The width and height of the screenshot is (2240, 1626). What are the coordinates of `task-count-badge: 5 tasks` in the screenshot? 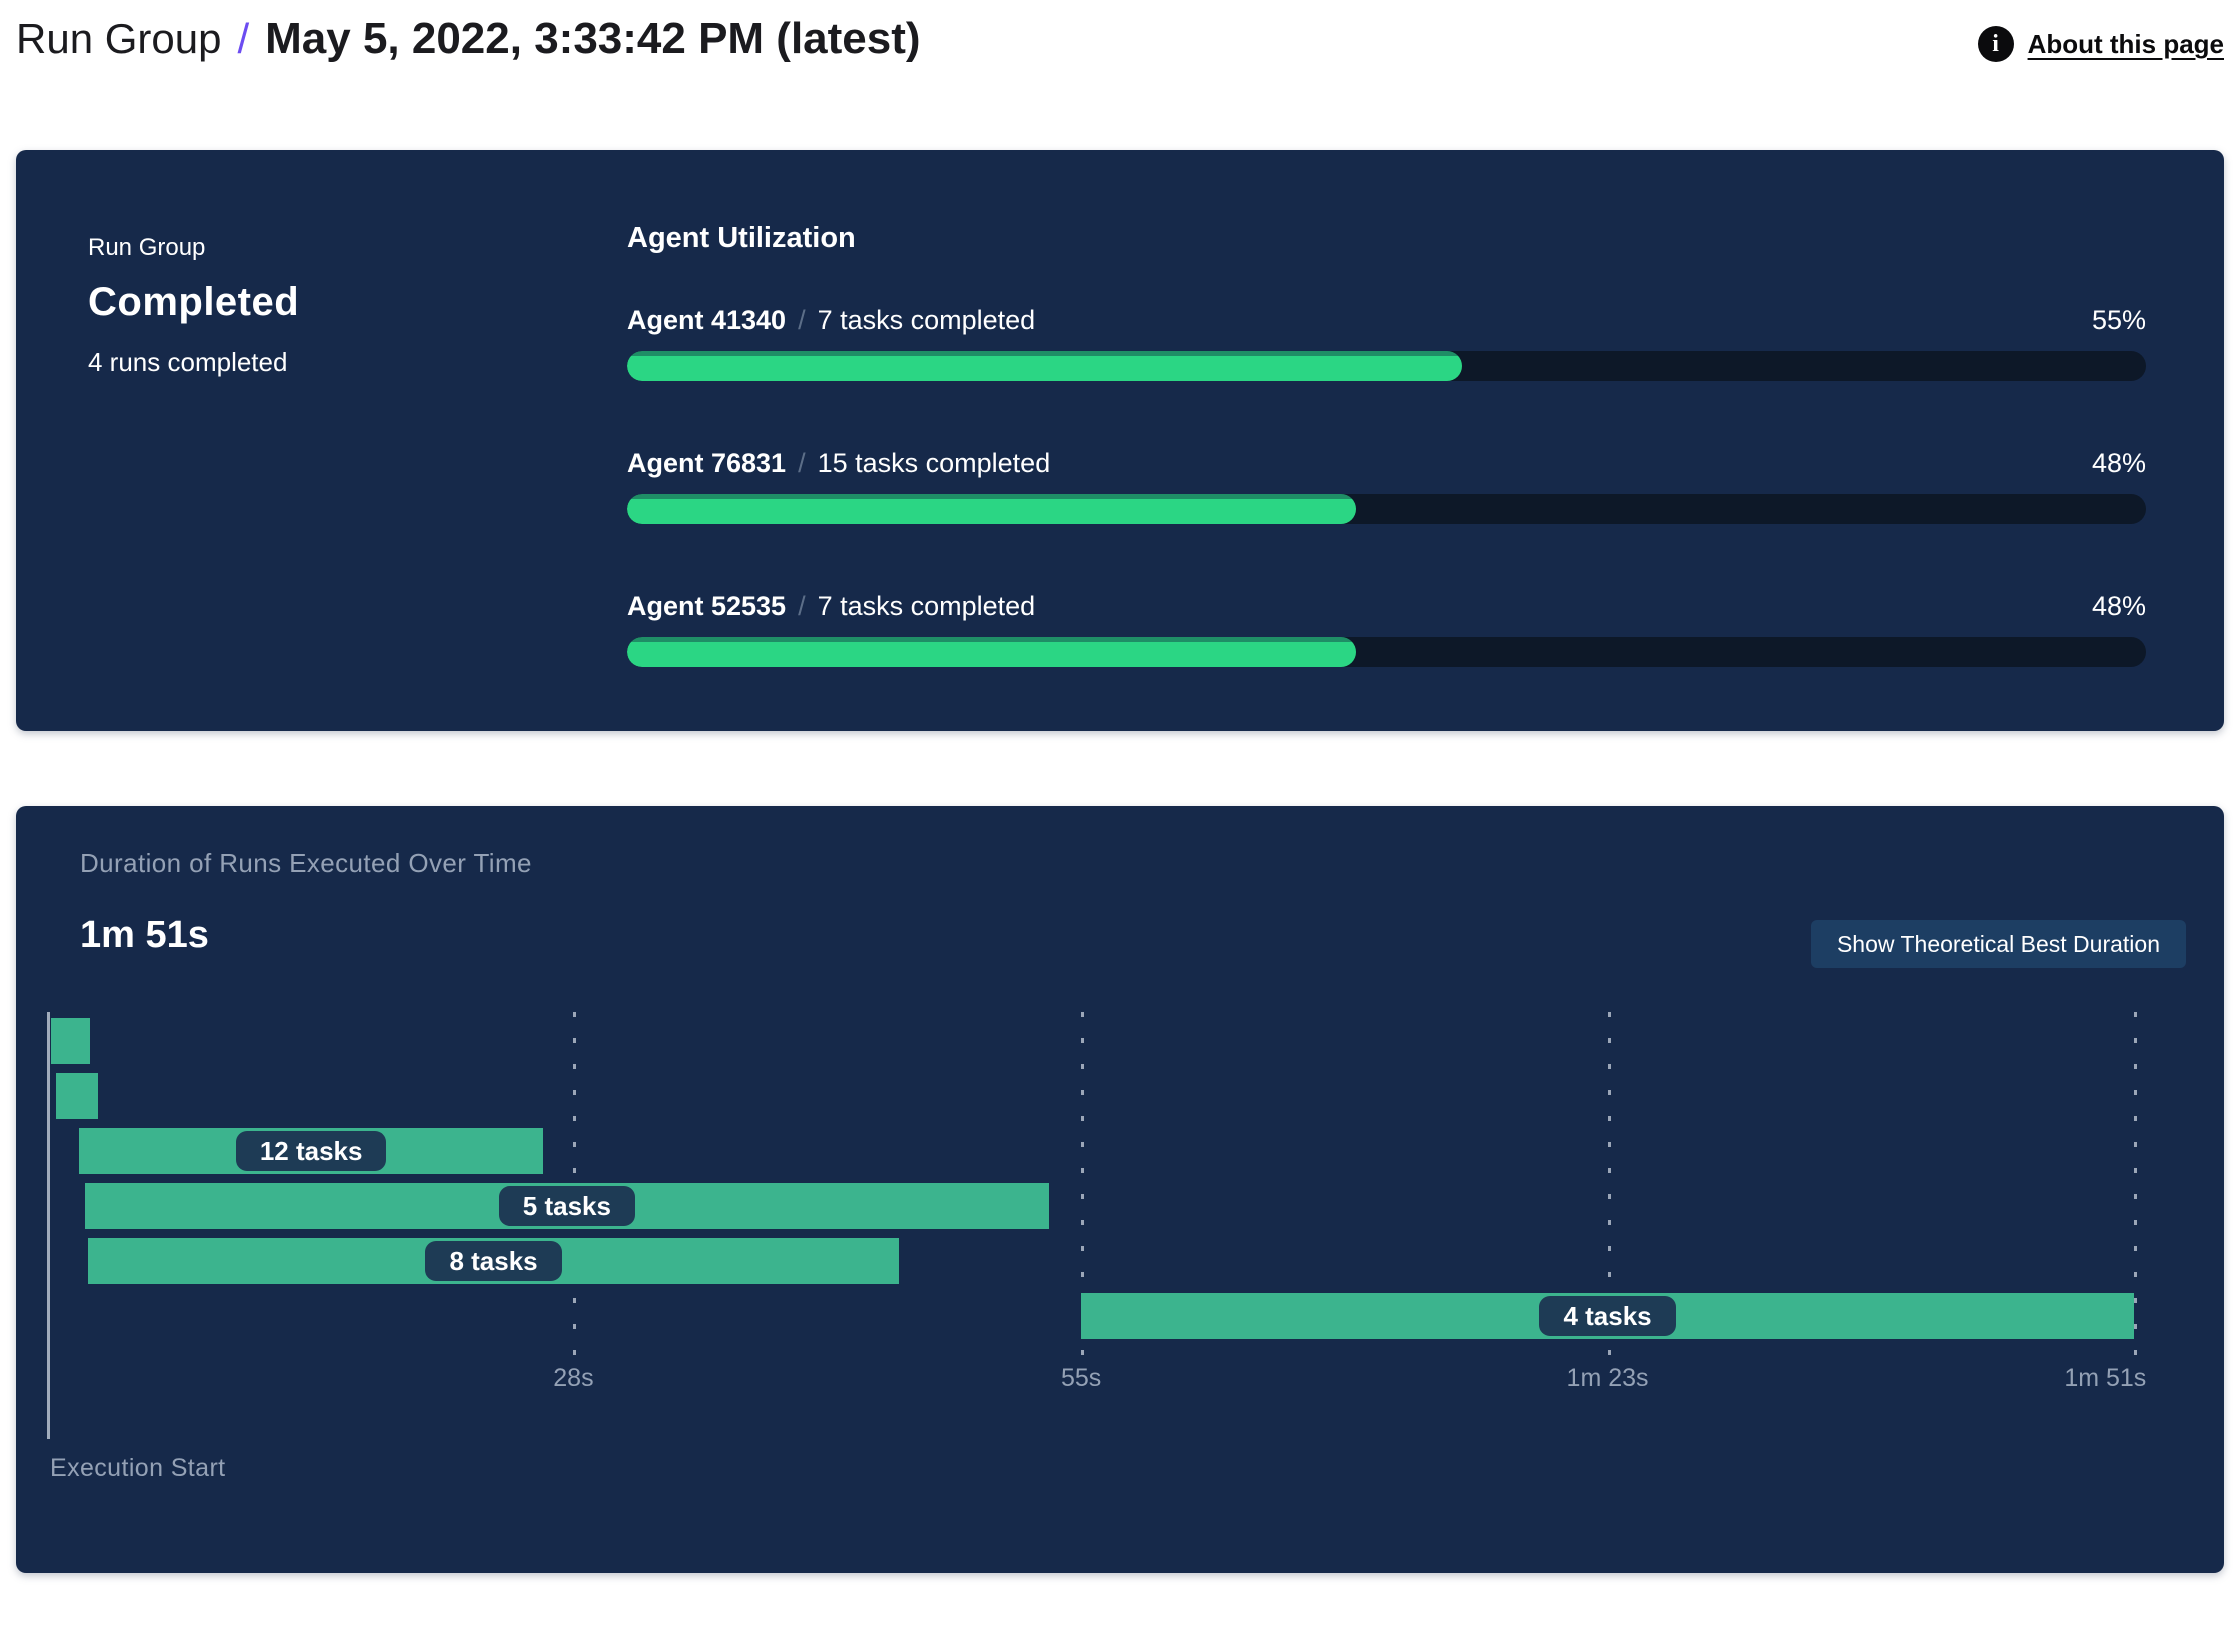 It's located at (566, 1206).